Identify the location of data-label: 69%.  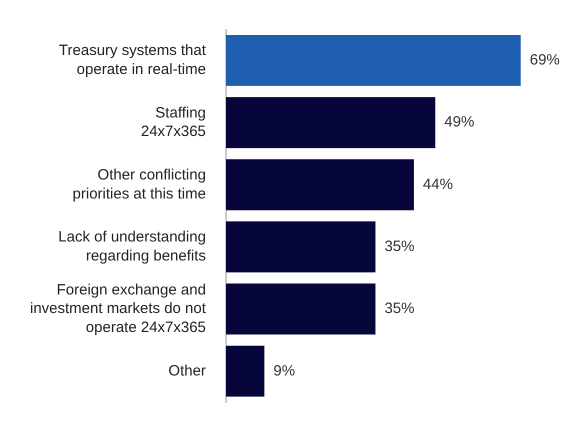
(545, 60).